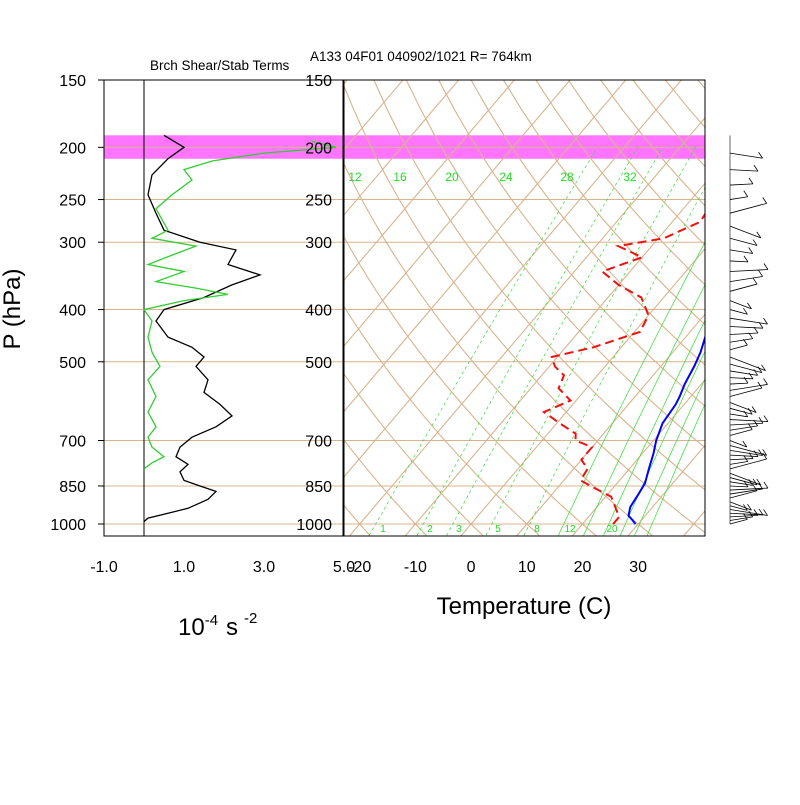 The width and height of the screenshot is (800, 805). Describe the element at coordinates (104, 567) in the screenshot. I see `left-x-tick-label: -1.0` at that location.